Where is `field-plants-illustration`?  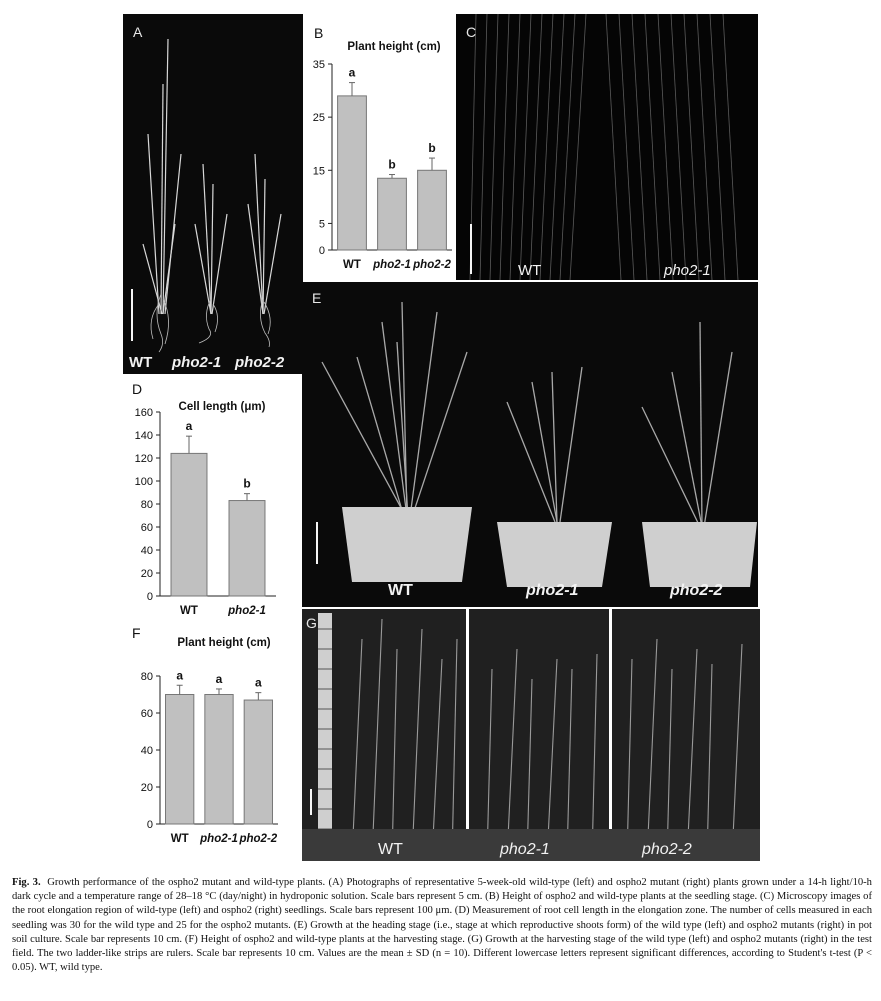 field-plants-illustration is located at coordinates (531, 735).